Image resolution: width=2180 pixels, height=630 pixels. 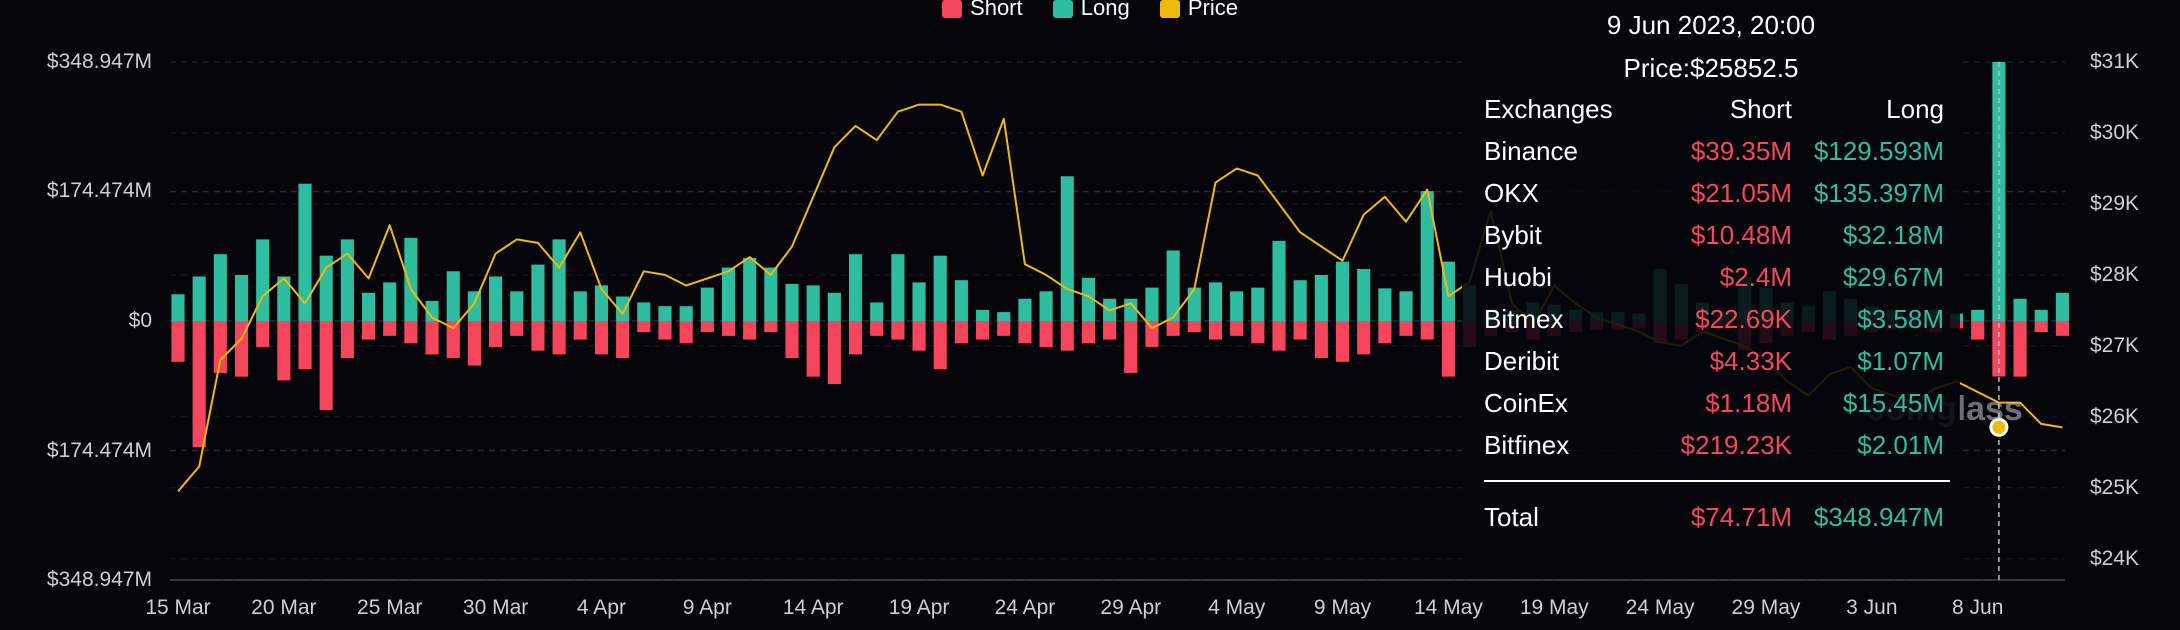 What do you see at coordinates (1741, 151) in the screenshot?
I see `exchange-short: $39.35M` at bounding box center [1741, 151].